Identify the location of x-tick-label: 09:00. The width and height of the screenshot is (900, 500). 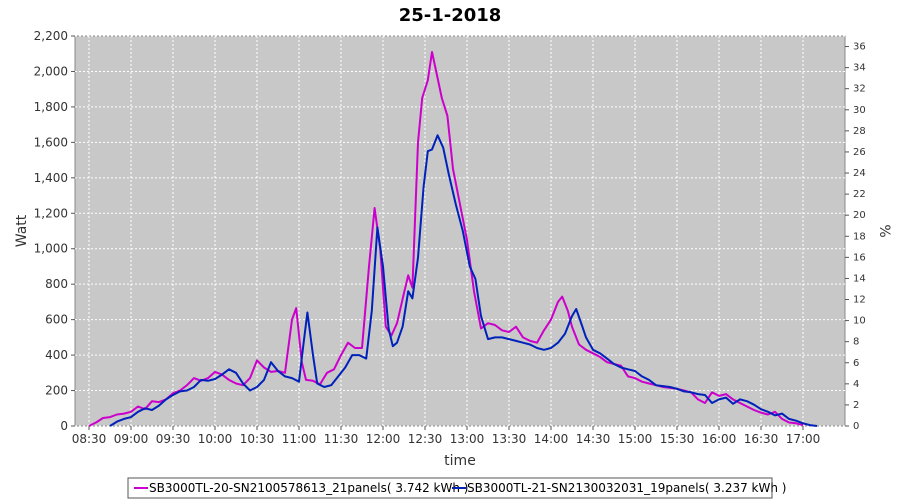
(131, 439).